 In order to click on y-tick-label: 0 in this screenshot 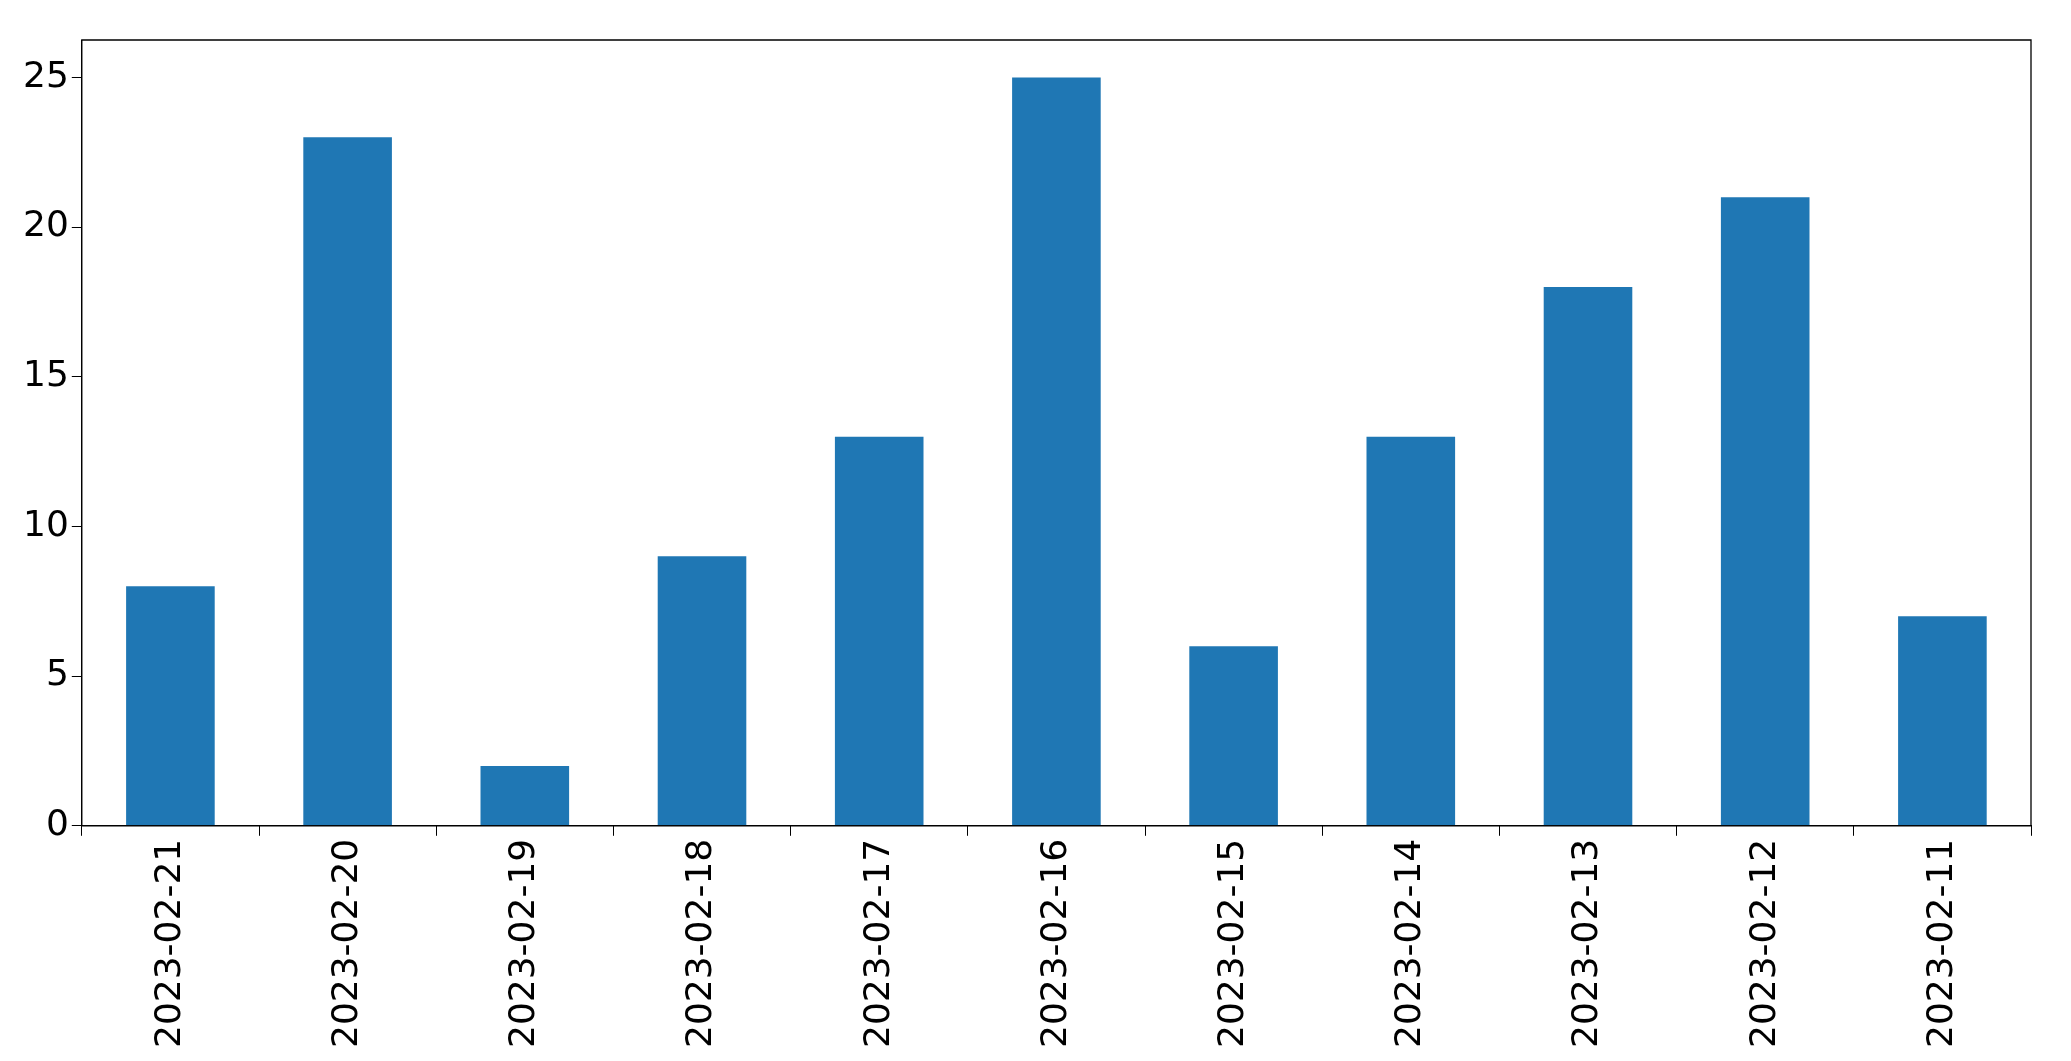, I will do `click(57, 823)`.